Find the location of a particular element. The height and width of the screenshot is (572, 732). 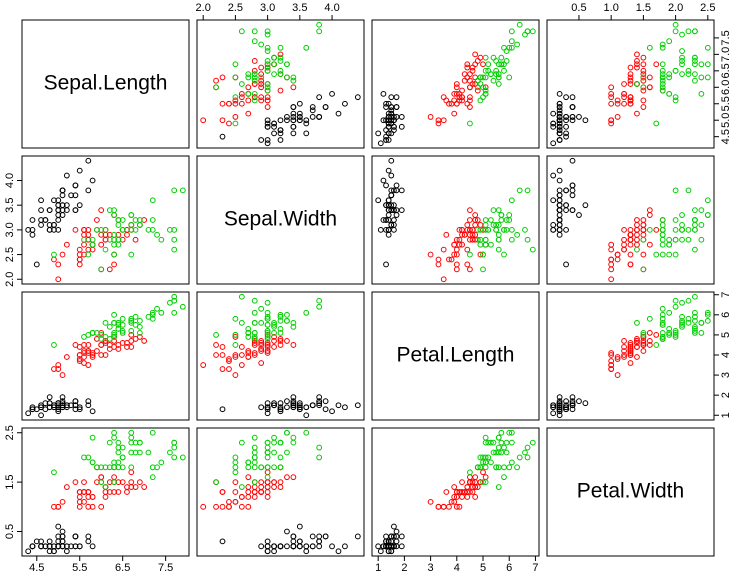

panel-frame is located at coordinates (280, 220).